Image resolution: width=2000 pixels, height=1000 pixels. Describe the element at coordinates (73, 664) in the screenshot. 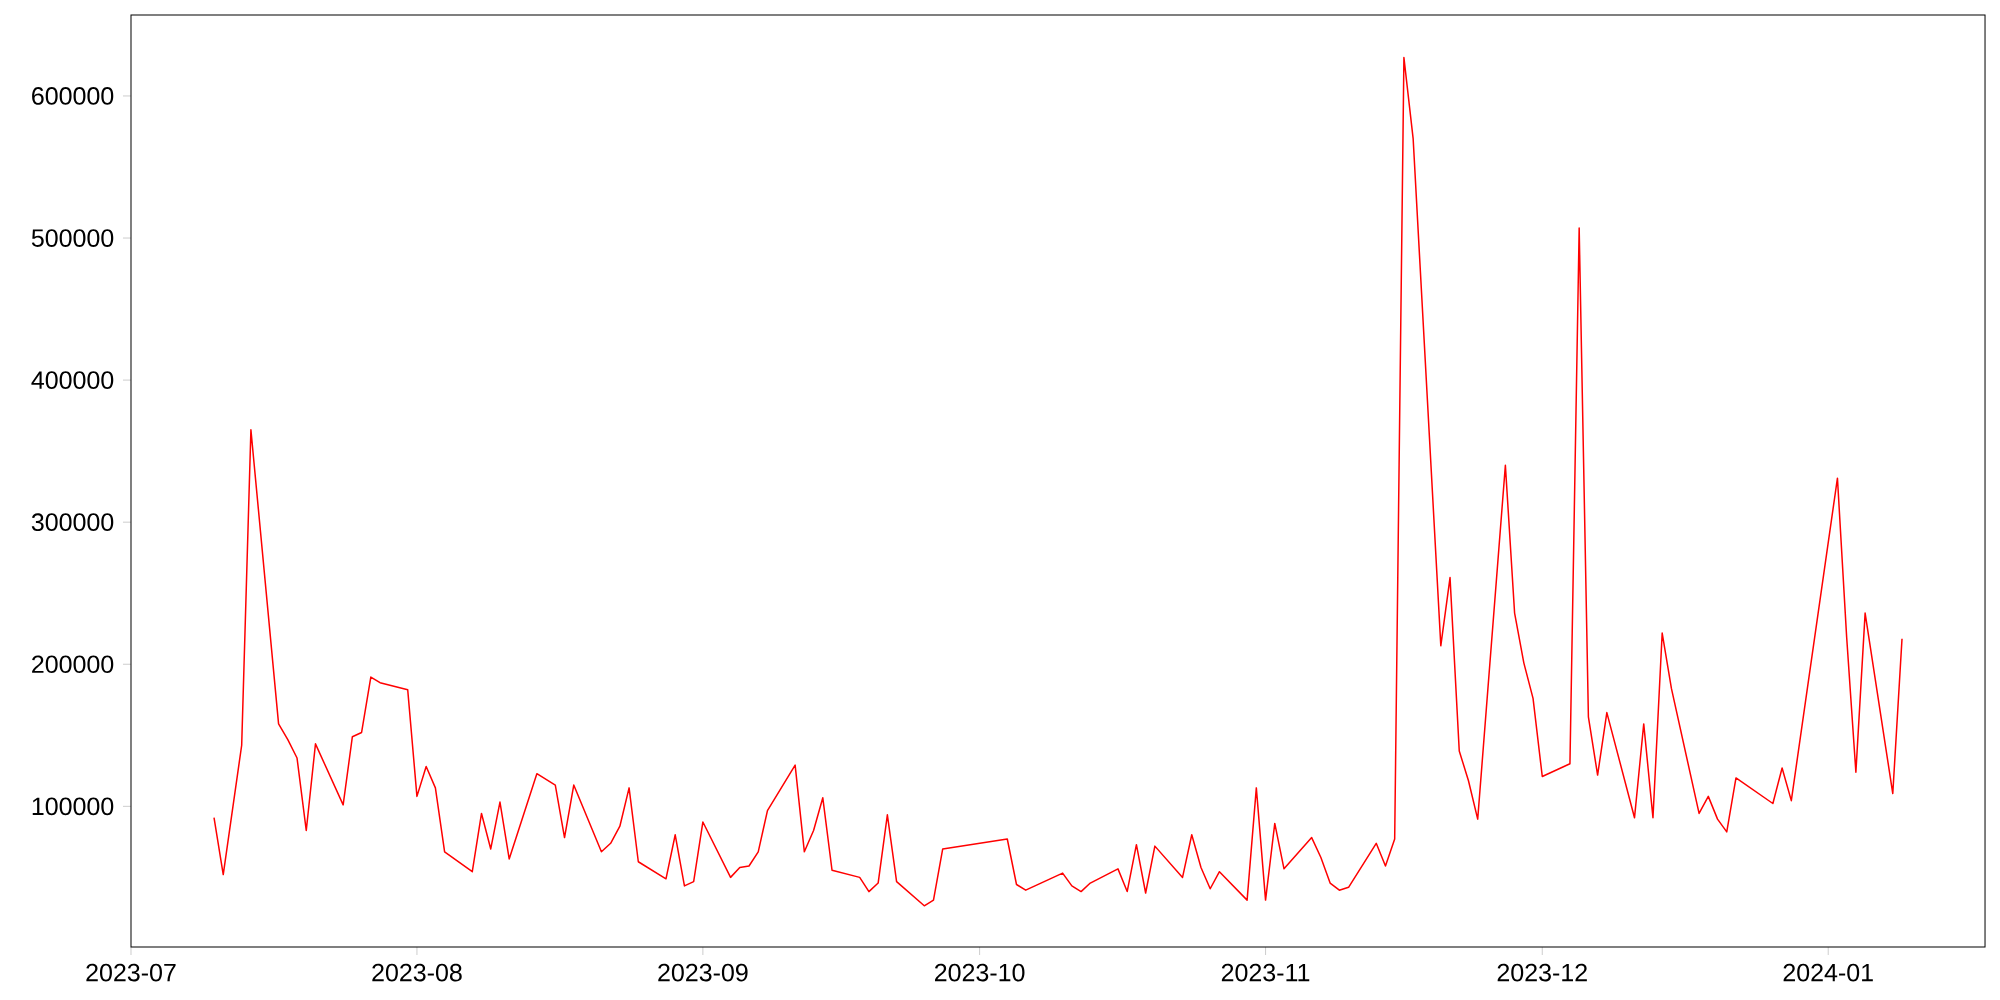

I see `y-tick-label: 200000` at that location.